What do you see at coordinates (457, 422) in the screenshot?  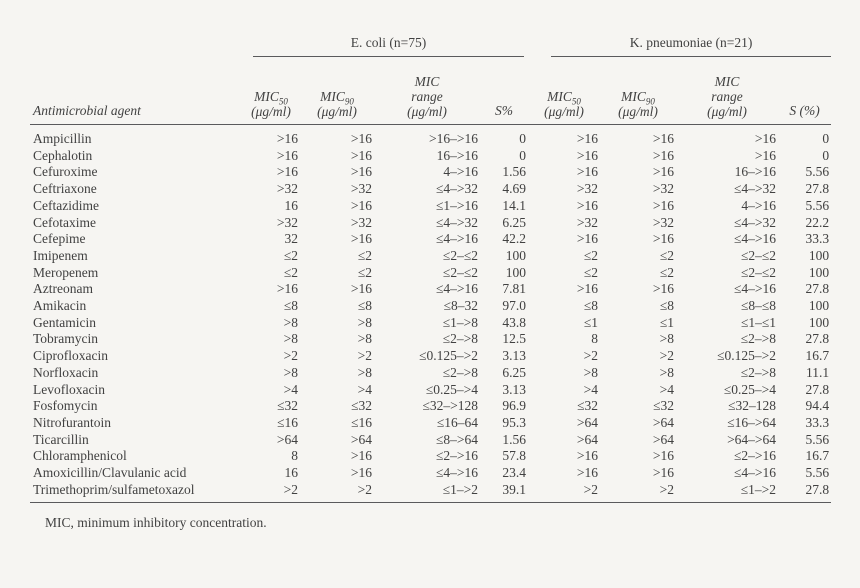 I see `ec-range-cell: ≤16–64` at bounding box center [457, 422].